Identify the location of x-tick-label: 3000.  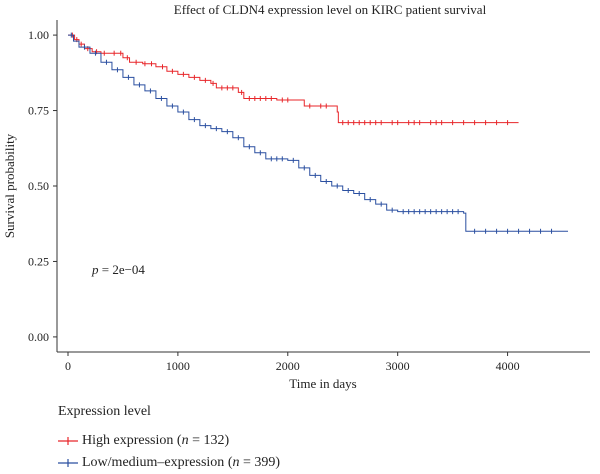
(398, 366).